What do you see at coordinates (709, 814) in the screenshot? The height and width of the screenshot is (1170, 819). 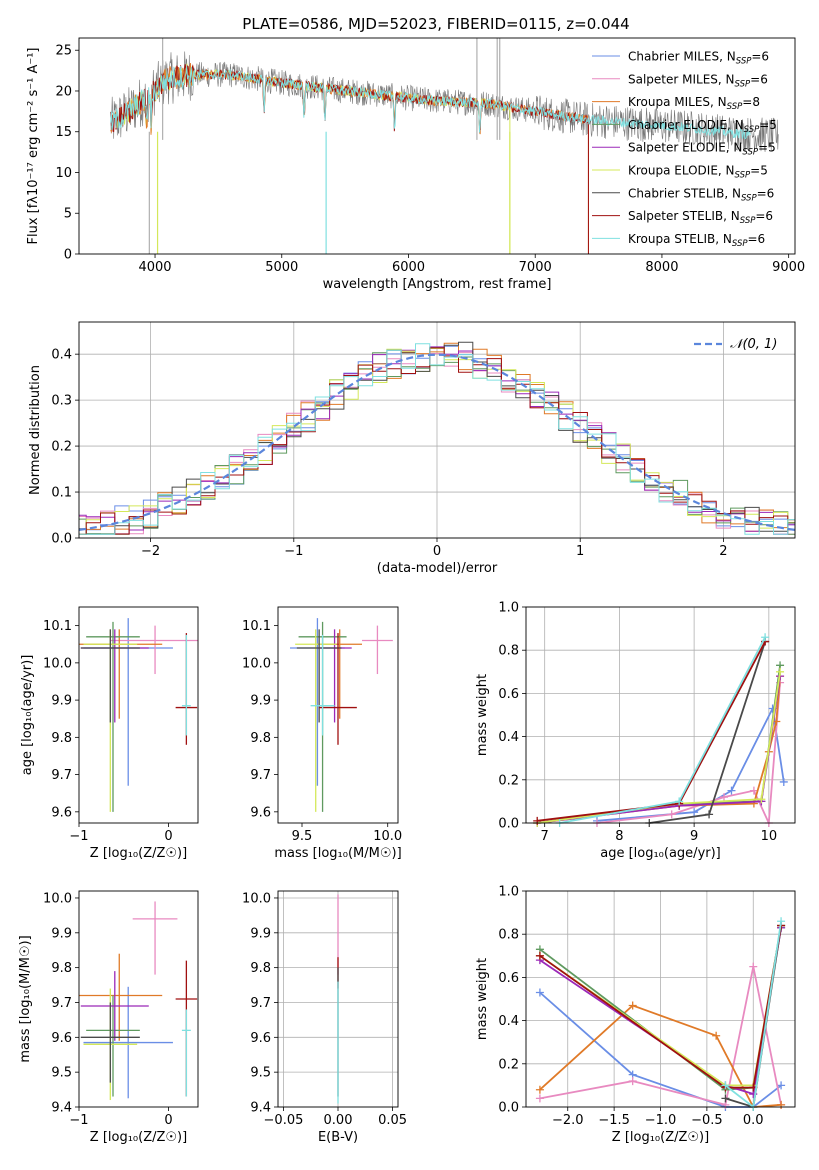 I see `weight-marker-dark` at bounding box center [709, 814].